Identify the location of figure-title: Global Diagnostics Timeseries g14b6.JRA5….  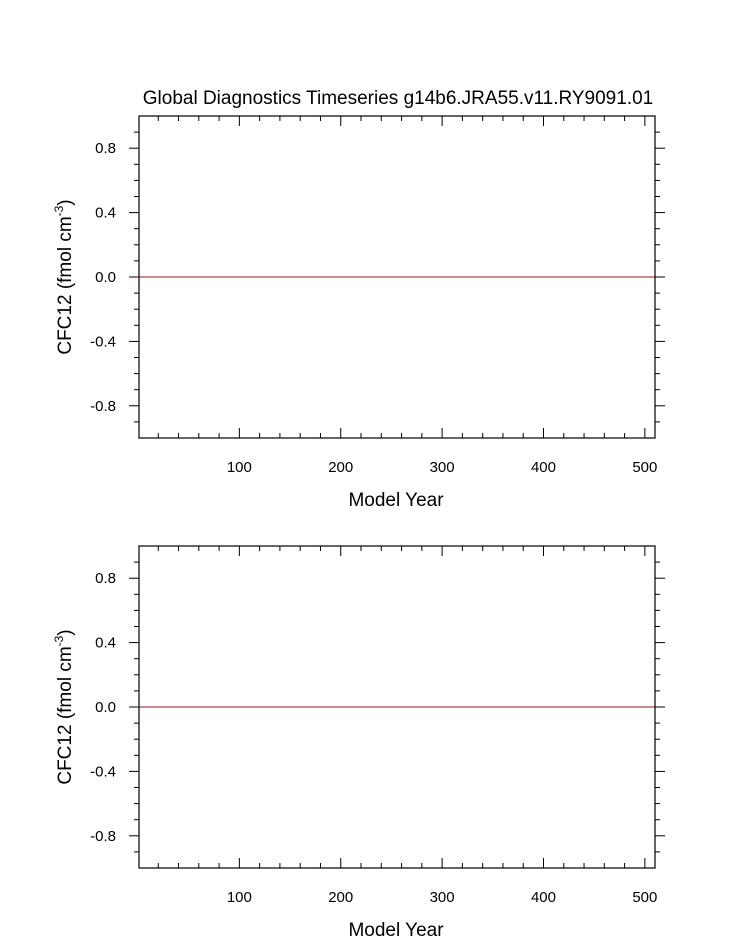
(398, 98).